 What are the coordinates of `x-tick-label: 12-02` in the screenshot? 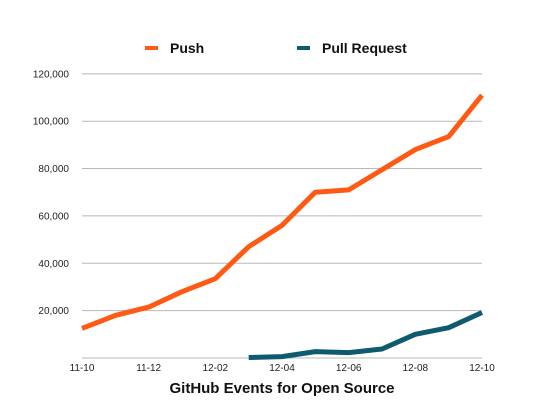 It's located at (216, 368).